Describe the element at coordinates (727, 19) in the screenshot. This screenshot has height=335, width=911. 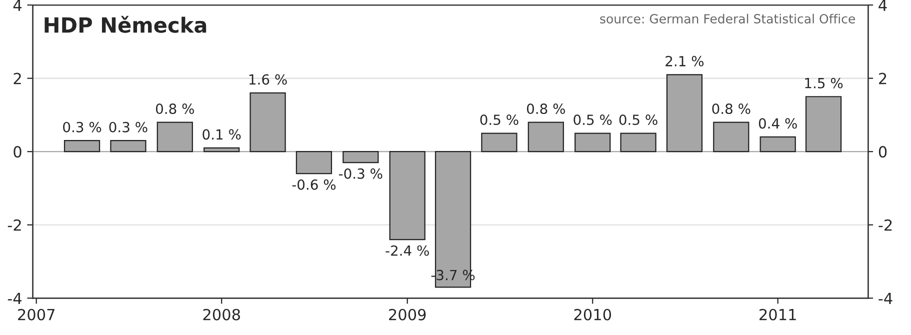
I see `annotation: source: German Federal Statistical Office` at that location.